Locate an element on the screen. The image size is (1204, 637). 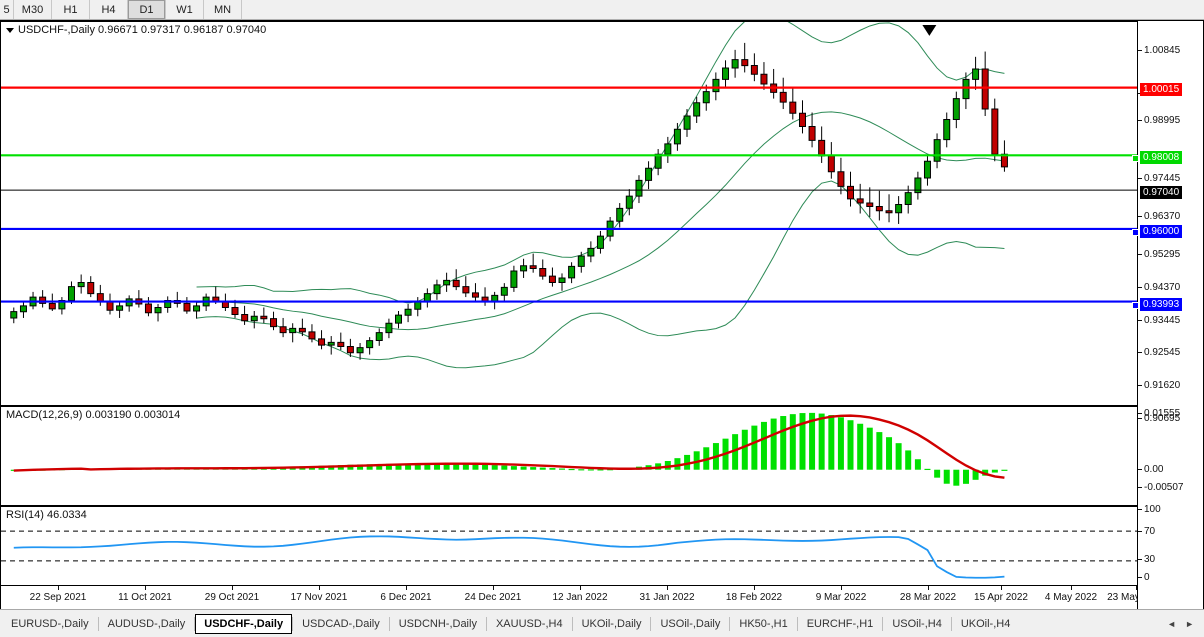
timeframe-button-w1: W1 is located at coordinates (185, 9).